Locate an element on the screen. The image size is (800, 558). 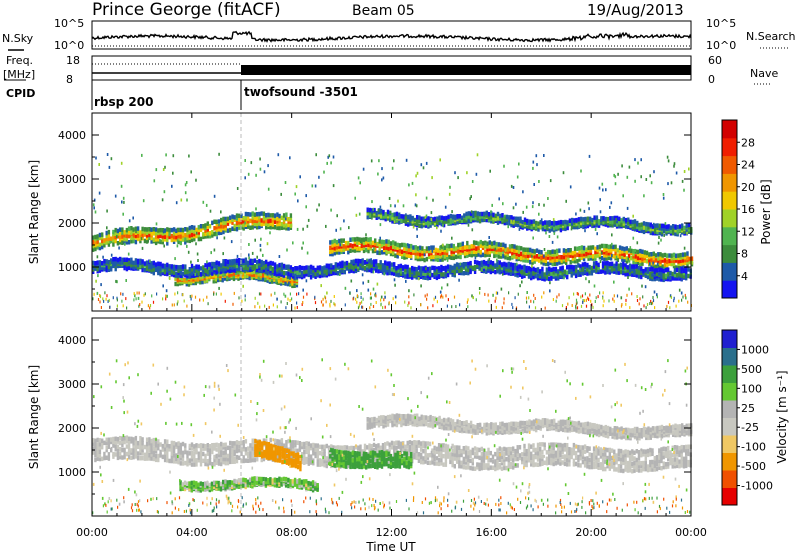
velocity-colorbar-tick: -1000 is located at coordinates (757, 486).